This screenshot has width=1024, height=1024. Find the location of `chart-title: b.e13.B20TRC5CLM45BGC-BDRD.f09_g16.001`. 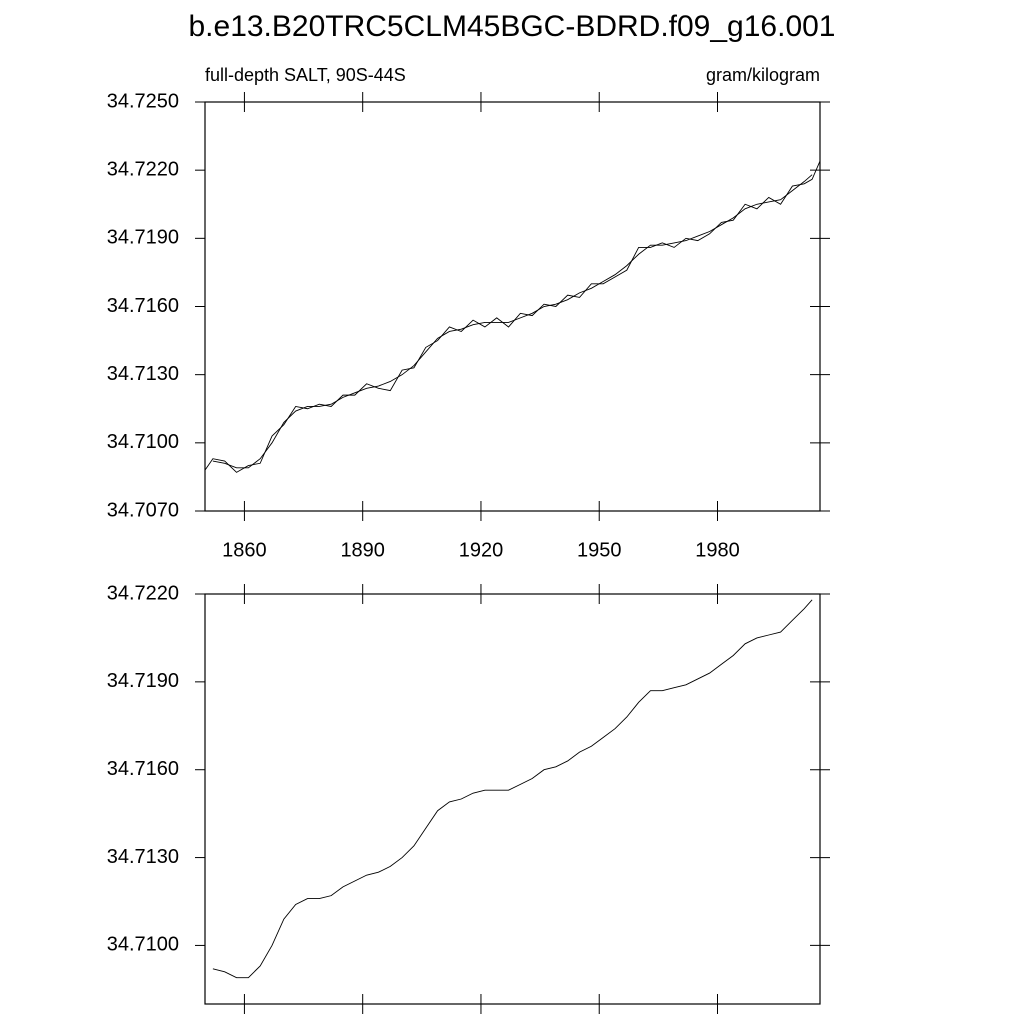

chart-title: b.e13.B20TRC5CLM45BGC-BDRD.f09_g16.001 is located at coordinates (511, 26).